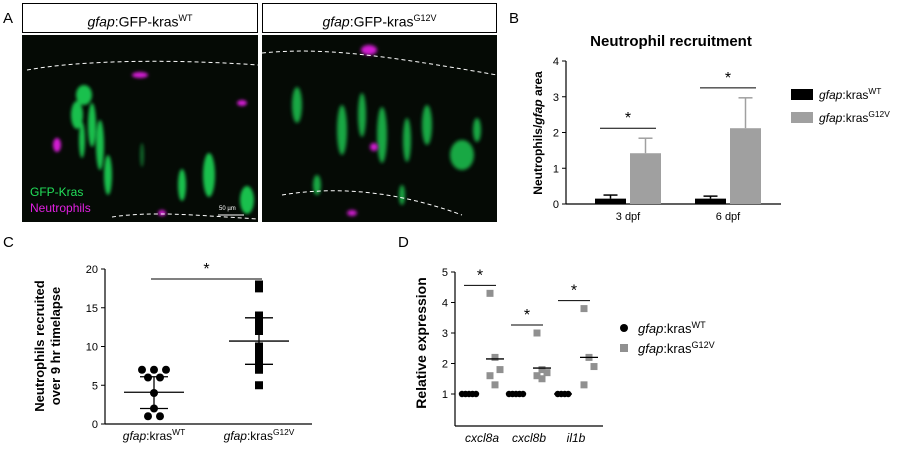 The image size is (900, 449). I want to click on chart-b-ylabel: Neutrophils/gfap area, so click(538, 133).